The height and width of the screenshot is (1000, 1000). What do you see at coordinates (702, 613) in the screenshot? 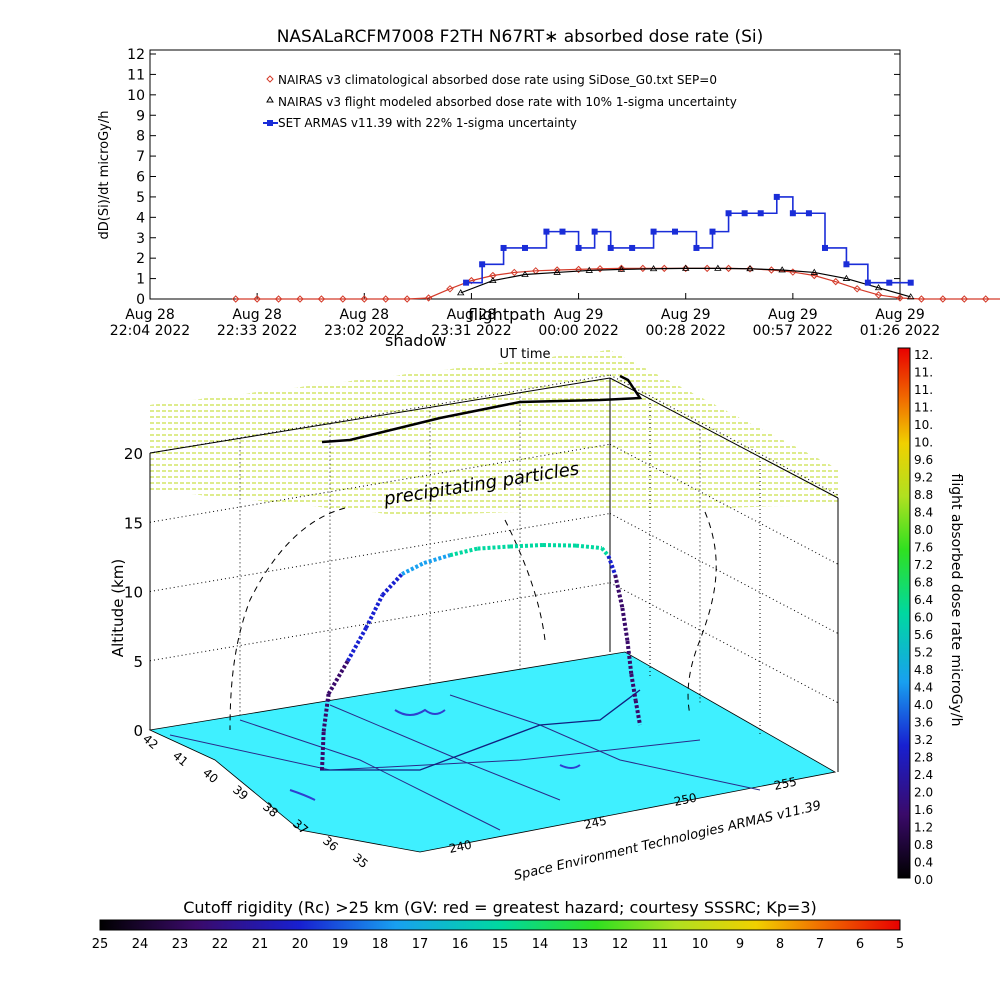
I see `shadow-projection-right` at bounding box center [702, 613].